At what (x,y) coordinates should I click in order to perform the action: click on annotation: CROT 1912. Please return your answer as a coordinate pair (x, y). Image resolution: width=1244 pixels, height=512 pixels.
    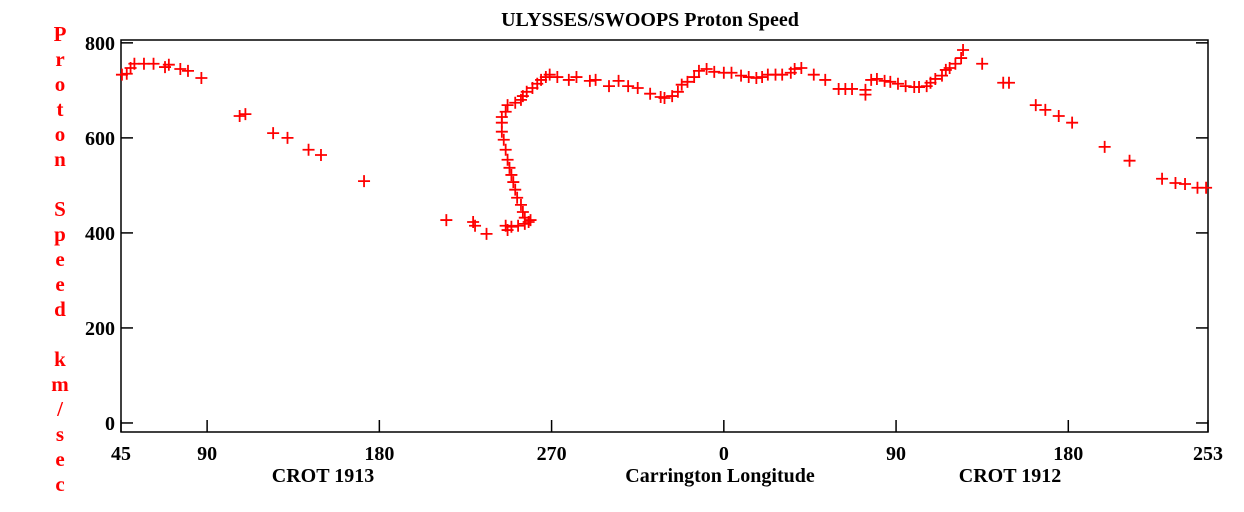
    Looking at the image, I should click on (1010, 476).